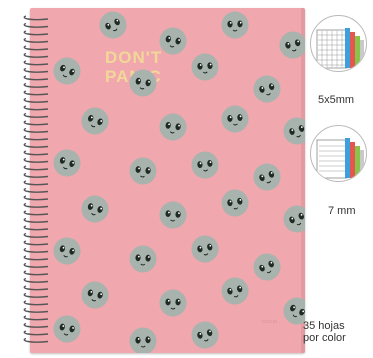 The width and height of the screenshot is (373, 358). I want to click on line-spacing-label: 7 mm, so click(342, 211).